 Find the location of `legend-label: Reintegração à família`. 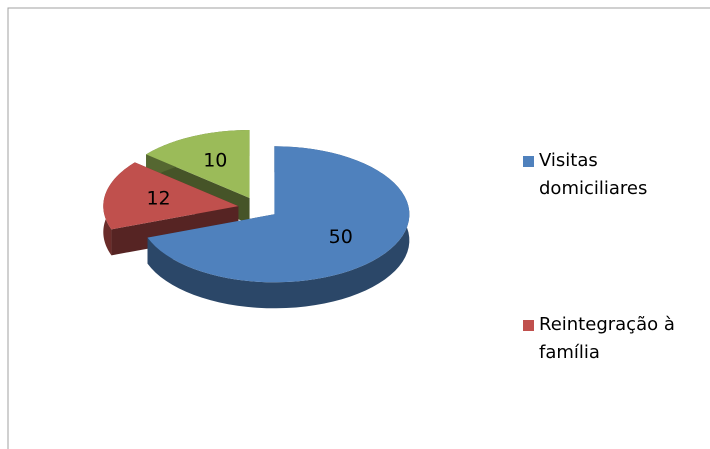

legend-label: Reintegração à família is located at coordinates (607, 338).